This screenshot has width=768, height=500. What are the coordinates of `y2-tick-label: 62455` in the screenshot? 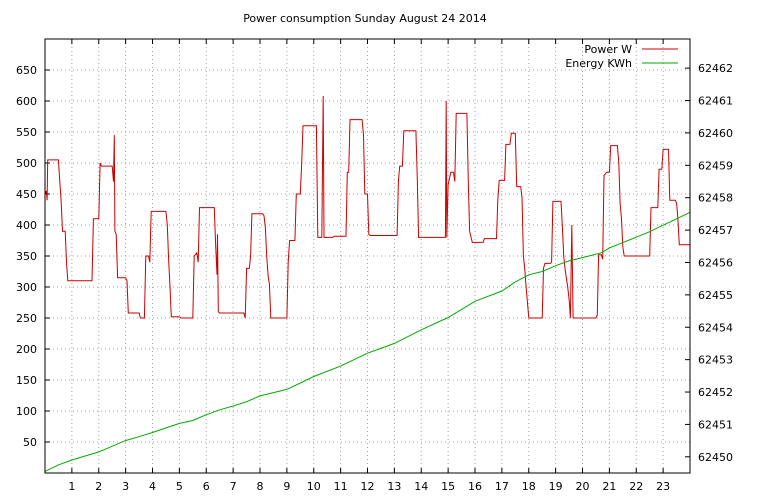 It's located at (715, 295).